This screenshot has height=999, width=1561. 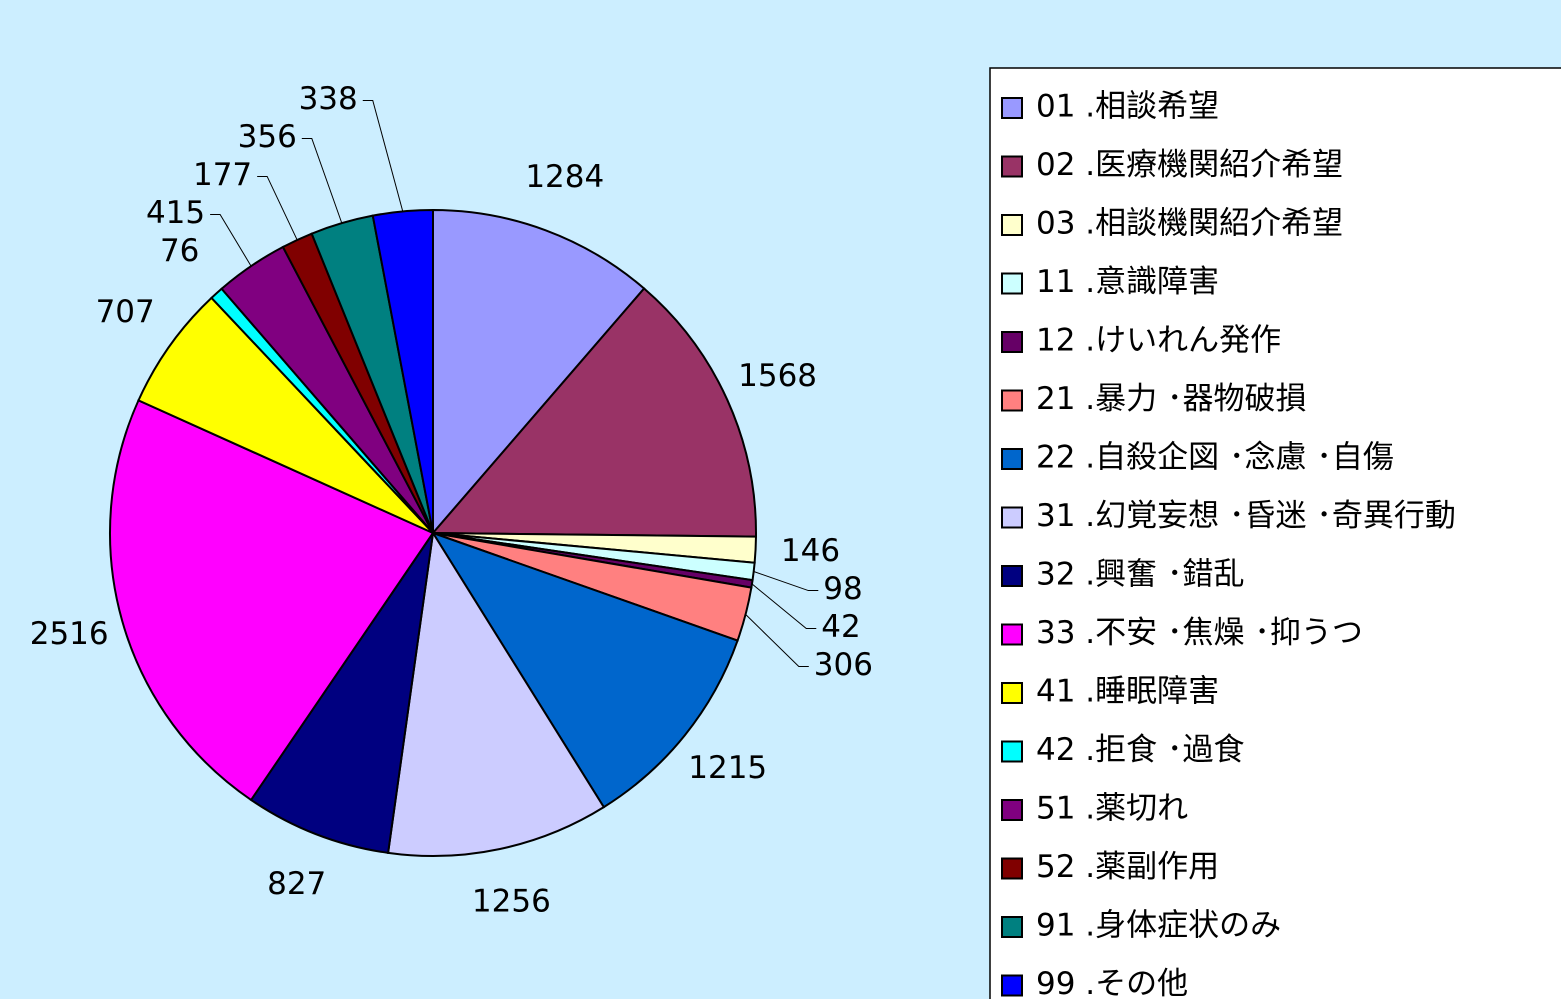 I want to click on legend-label: 02 .医療機関紹介希望, so click(x=1189, y=165).